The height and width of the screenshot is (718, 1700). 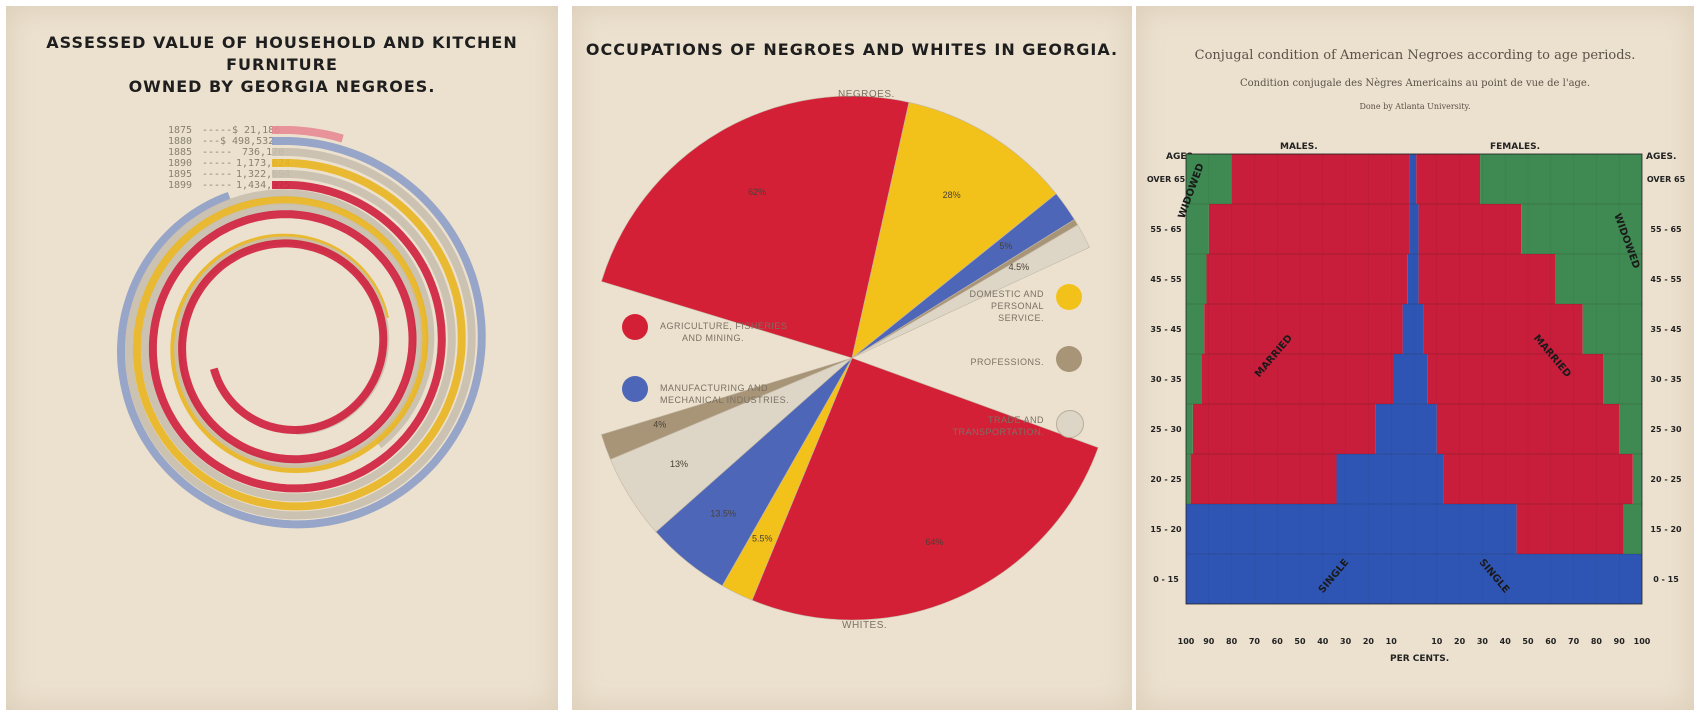 What do you see at coordinates (1346, 641) in the screenshot?
I see `x-tick-7: 30` at bounding box center [1346, 641].